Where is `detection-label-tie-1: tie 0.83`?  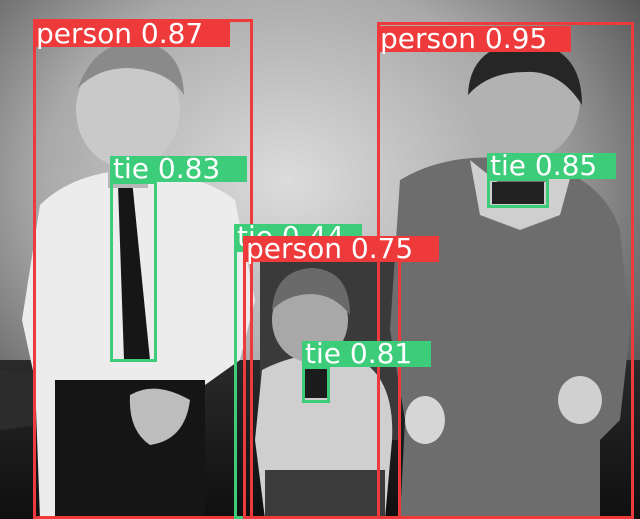 detection-label-tie-1: tie 0.83 is located at coordinates (178, 169).